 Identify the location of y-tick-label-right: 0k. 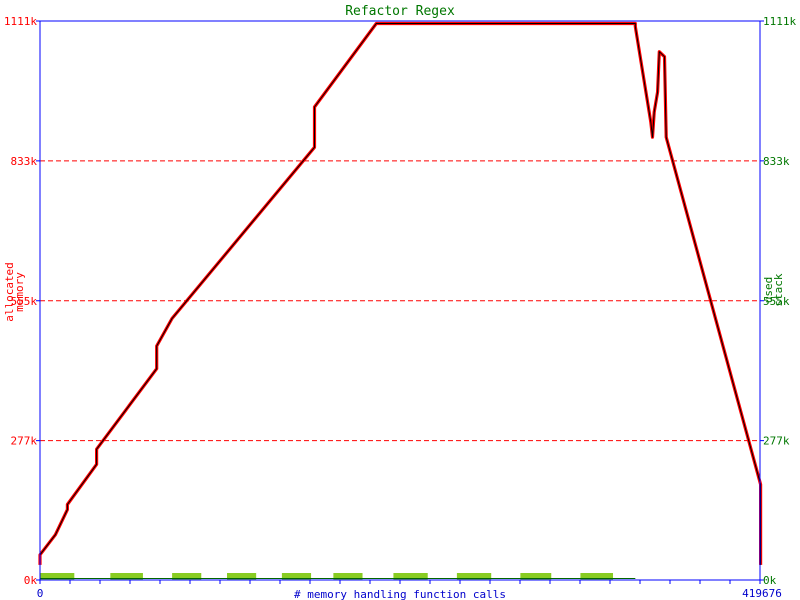
(770, 580).